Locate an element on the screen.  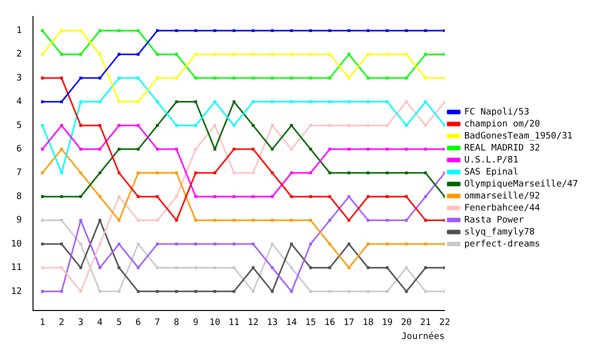
x-tick-label: 2 is located at coordinates (61, 323).